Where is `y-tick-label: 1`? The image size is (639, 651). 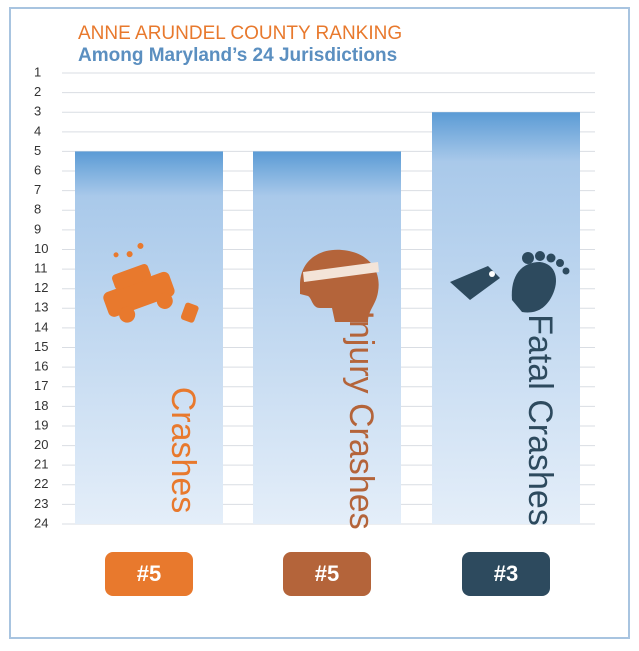
y-tick-label: 1 is located at coordinates (37, 71).